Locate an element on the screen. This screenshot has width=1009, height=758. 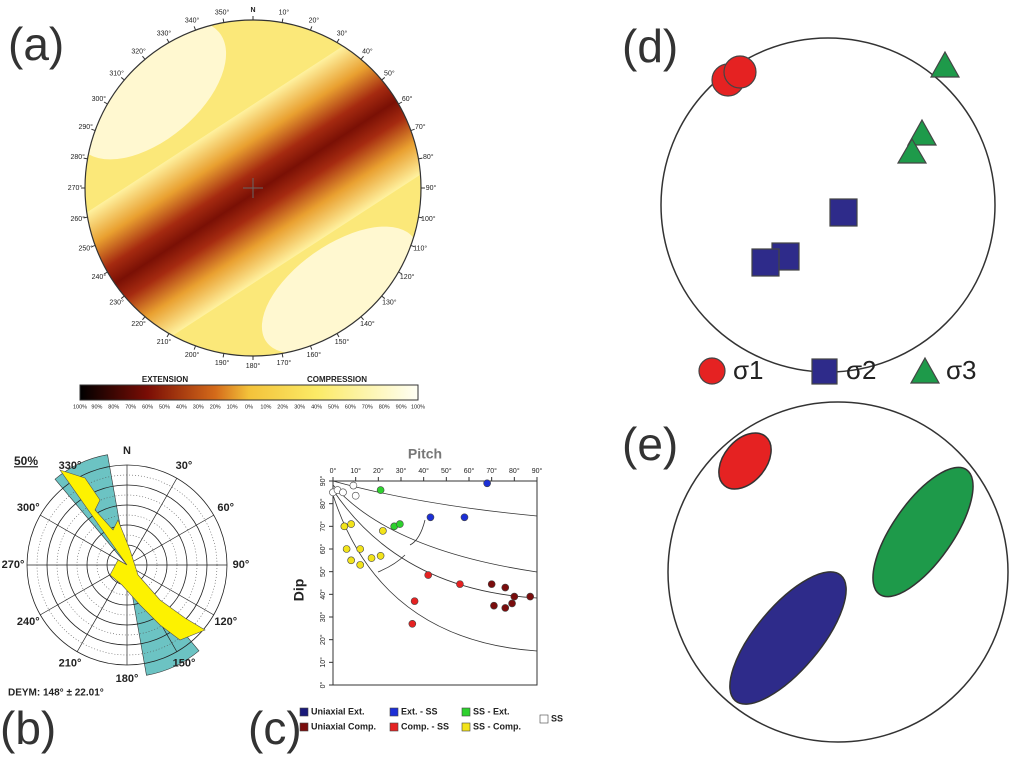
x-tick-label: 60° is located at coordinates (469, 471).